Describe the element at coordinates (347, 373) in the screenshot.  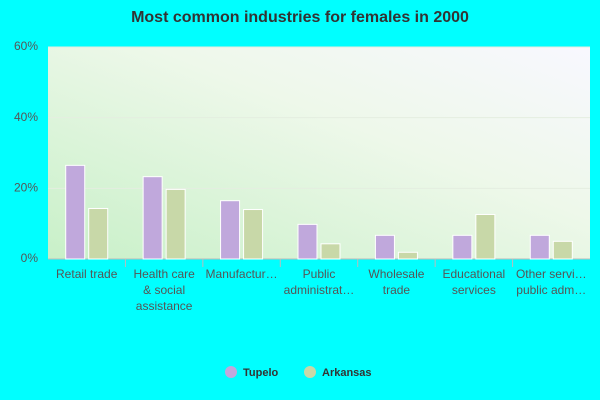
I see `legend-label: Arkansas` at that location.